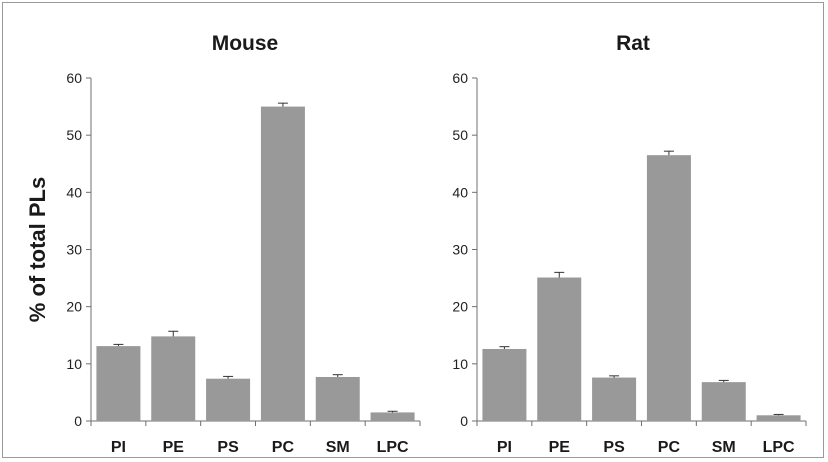 The width and height of the screenshot is (828, 462). What do you see at coordinates (118, 447) in the screenshot?
I see `mouse-x-tick-label: PI` at bounding box center [118, 447].